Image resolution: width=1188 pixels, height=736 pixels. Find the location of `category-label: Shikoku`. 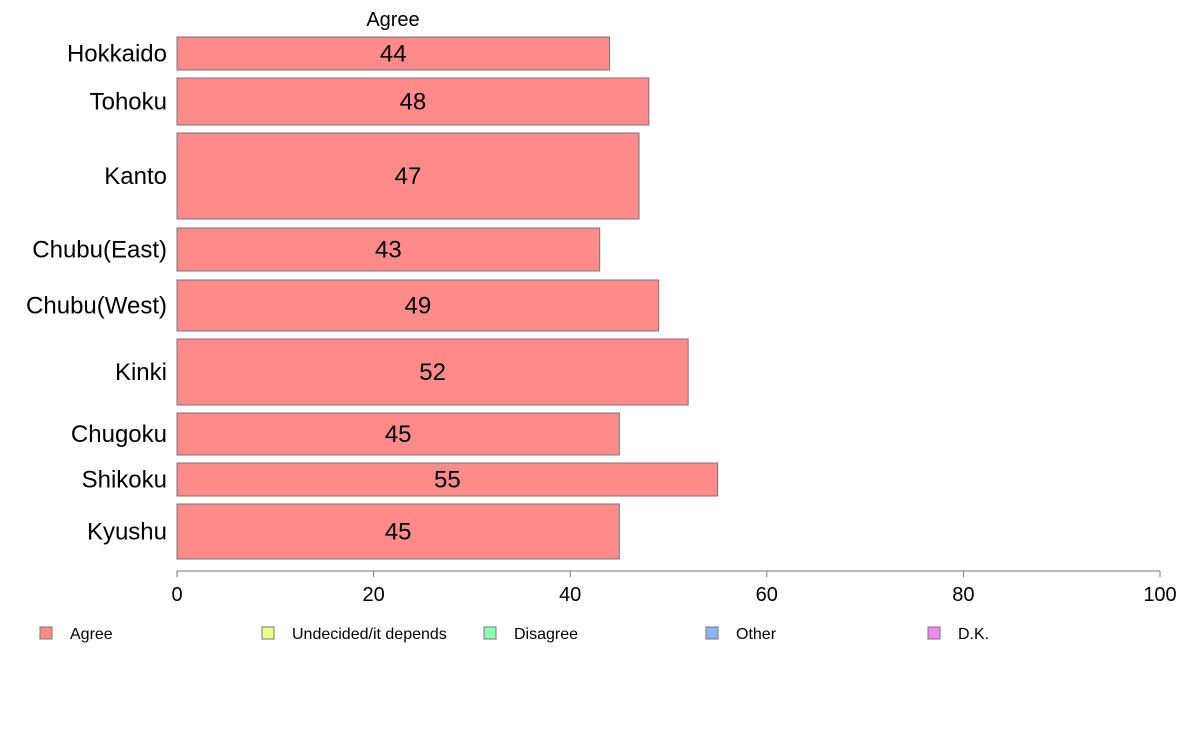

category-label: Shikoku is located at coordinates (124, 480).